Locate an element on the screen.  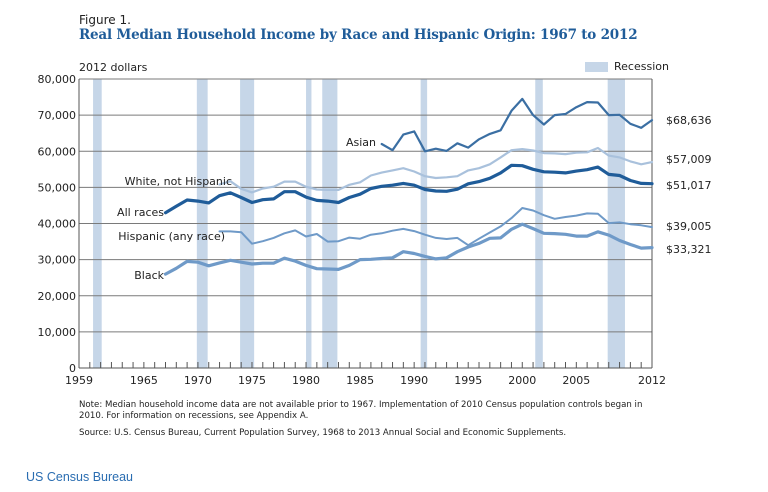
x-tick-label: 1995 is located at coordinates (468, 380).